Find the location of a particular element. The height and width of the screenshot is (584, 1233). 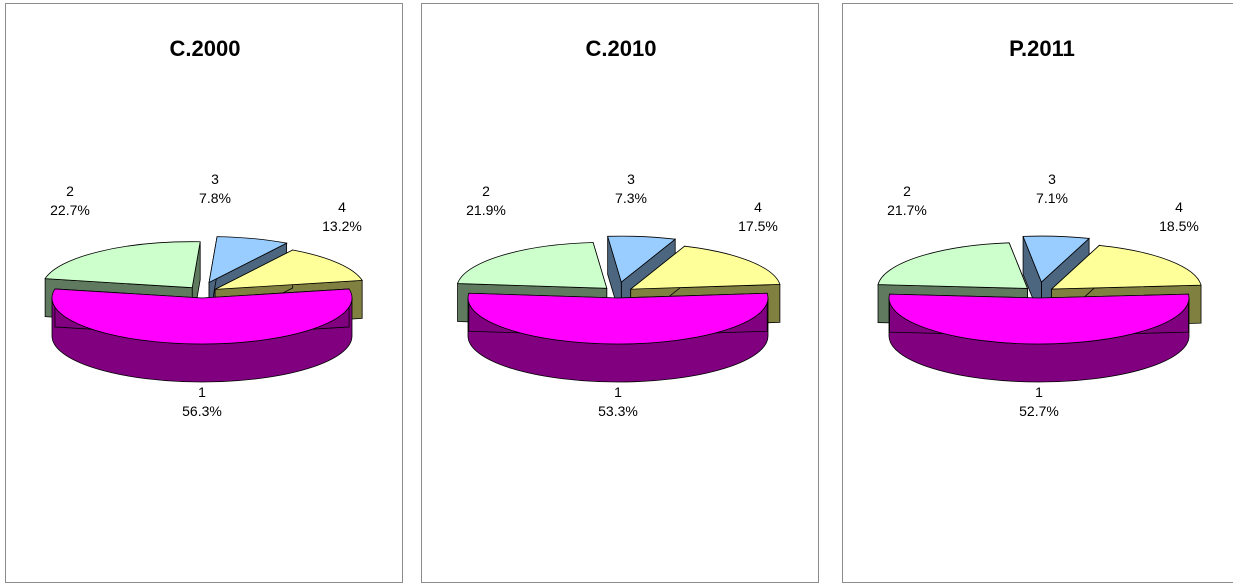

pie-labels: 1 52.7% 2 21.7% 3 7.1% 4 18.5% is located at coordinates (1043, 295).